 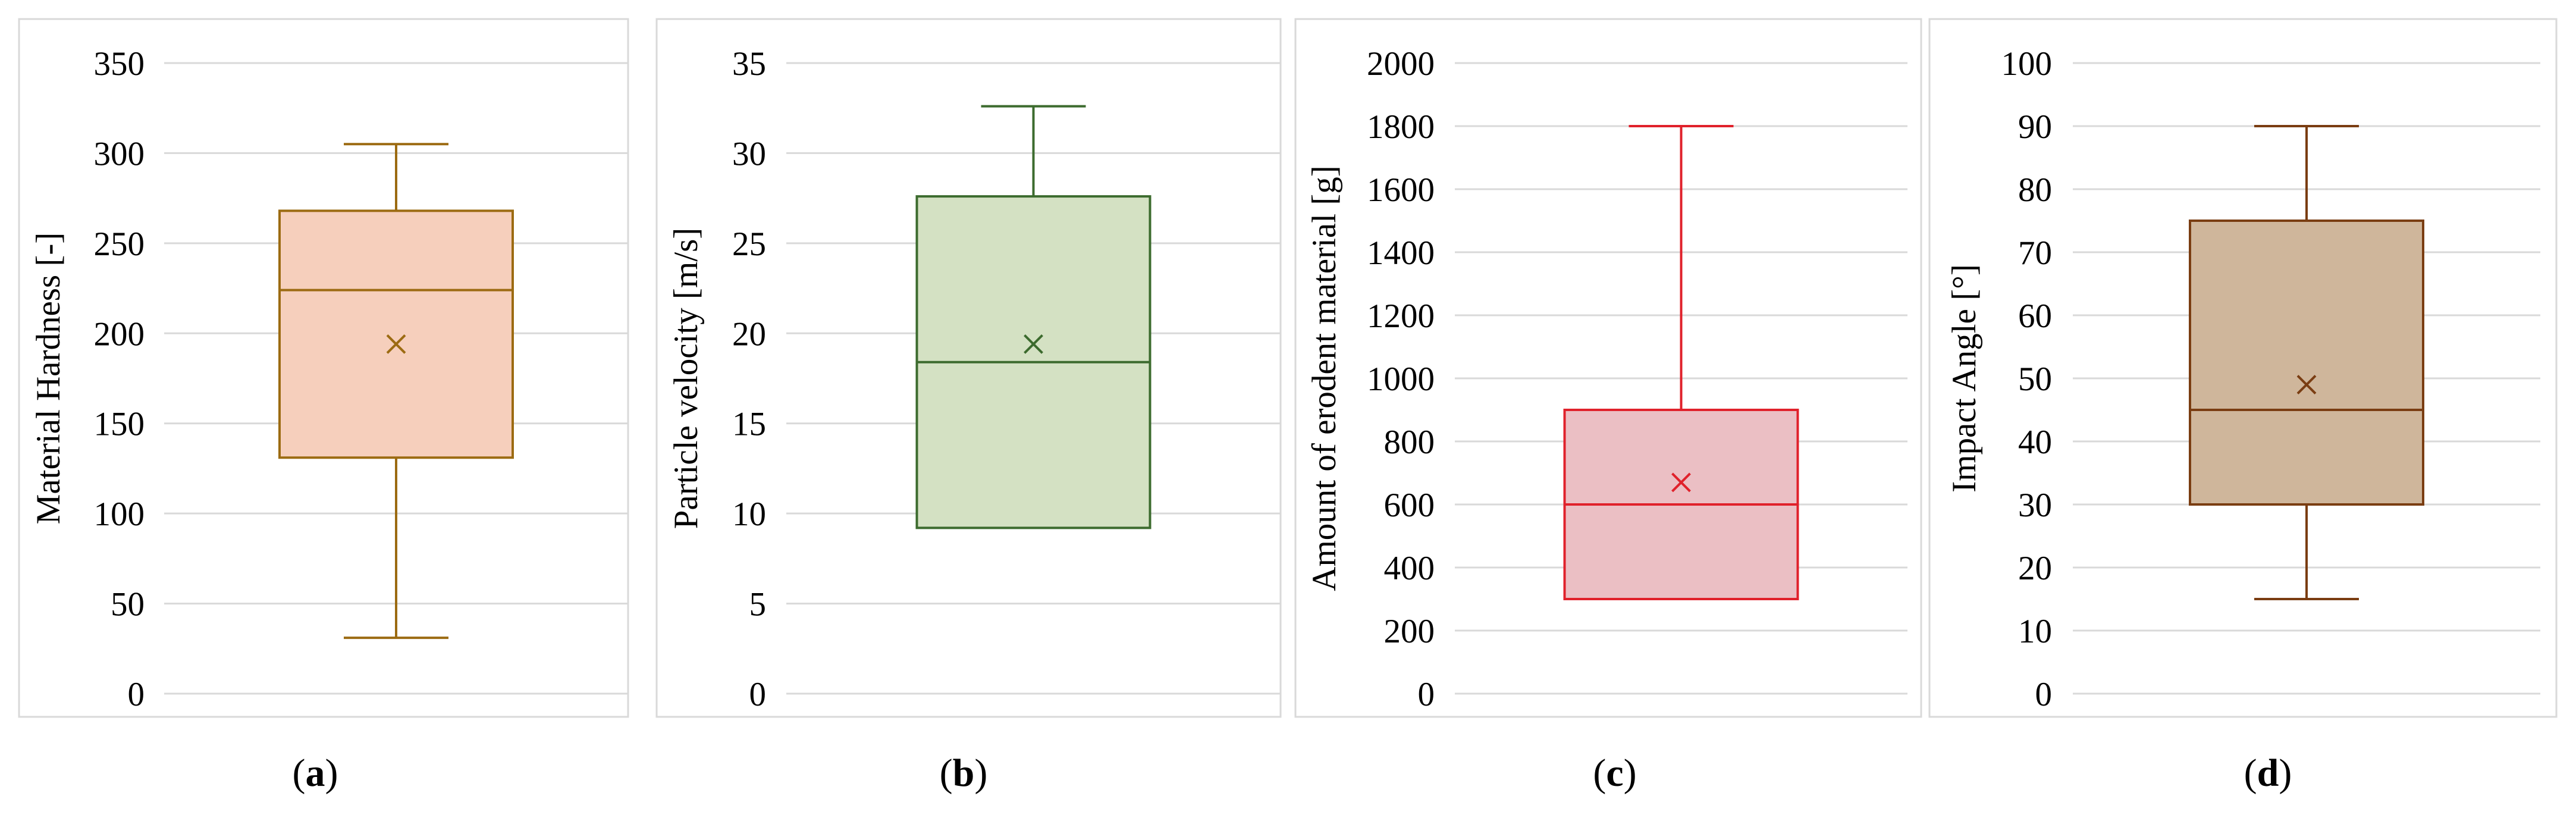 What do you see at coordinates (1401, 127) in the screenshot?
I see `y-tick-label-c-1800: 1800` at bounding box center [1401, 127].